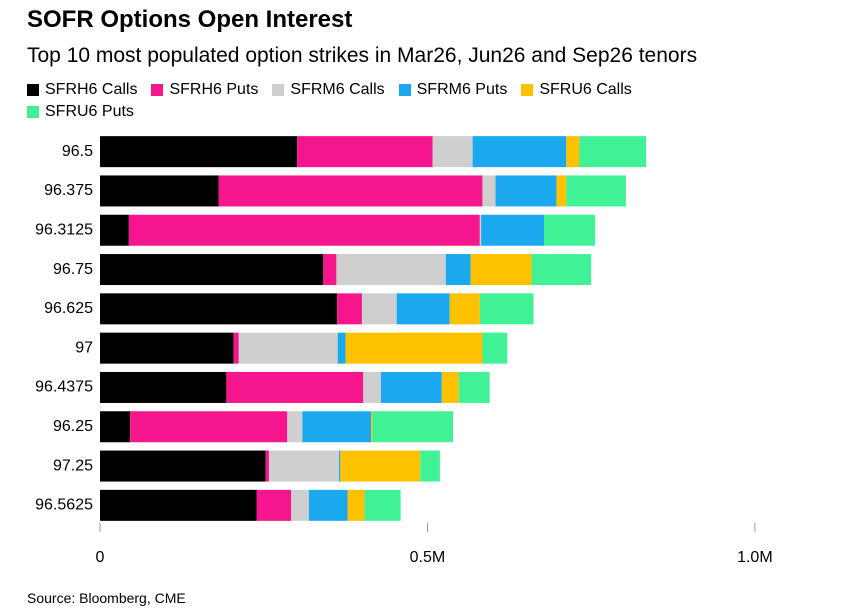  What do you see at coordinates (64, 387) in the screenshot?
I see `y-tick-label: 96.4375` at bounding box center [64, 387].